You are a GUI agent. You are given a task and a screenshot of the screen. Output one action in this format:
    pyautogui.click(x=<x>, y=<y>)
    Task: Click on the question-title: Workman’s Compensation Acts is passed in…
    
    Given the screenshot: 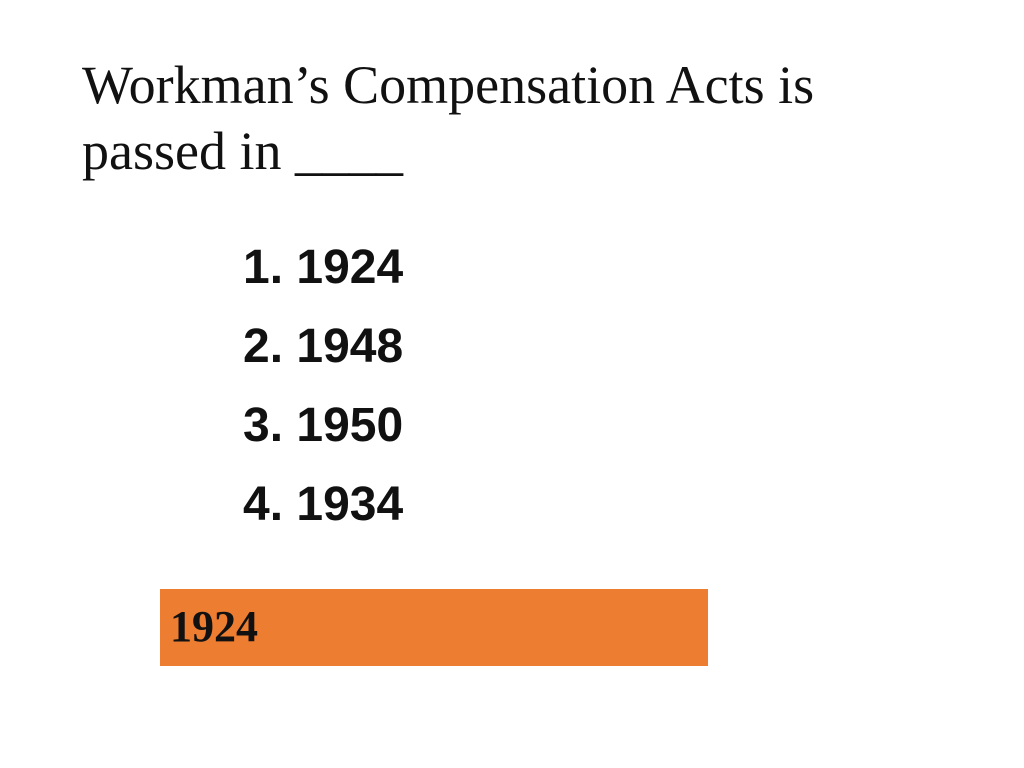 What is the action you would take?
    pyautogui.click(x=448, y=118)
    